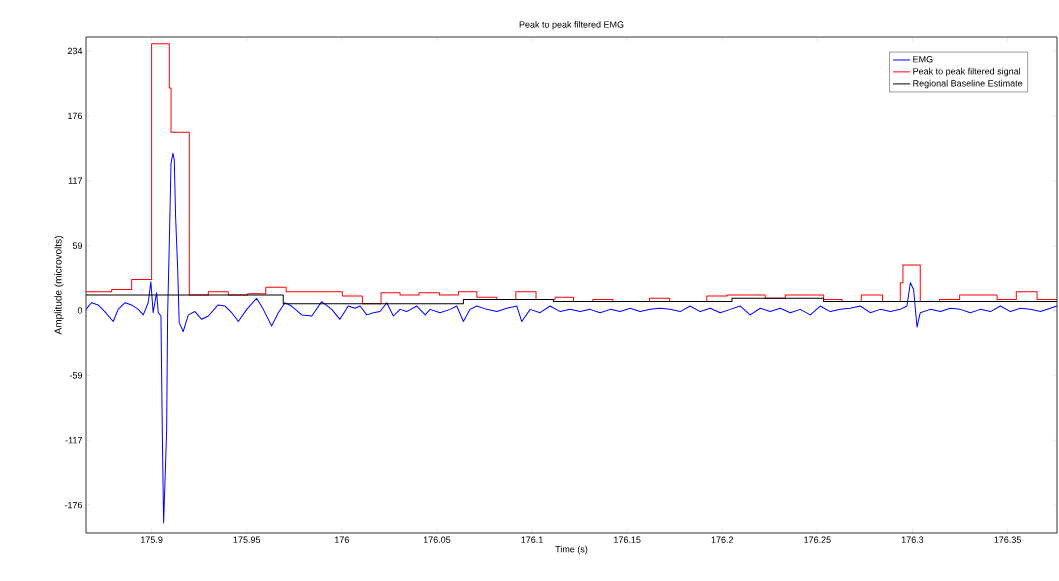 This screenshot has height=581, width=1059. I want to click on x-tick-label: 176.15, so click(627, 539).